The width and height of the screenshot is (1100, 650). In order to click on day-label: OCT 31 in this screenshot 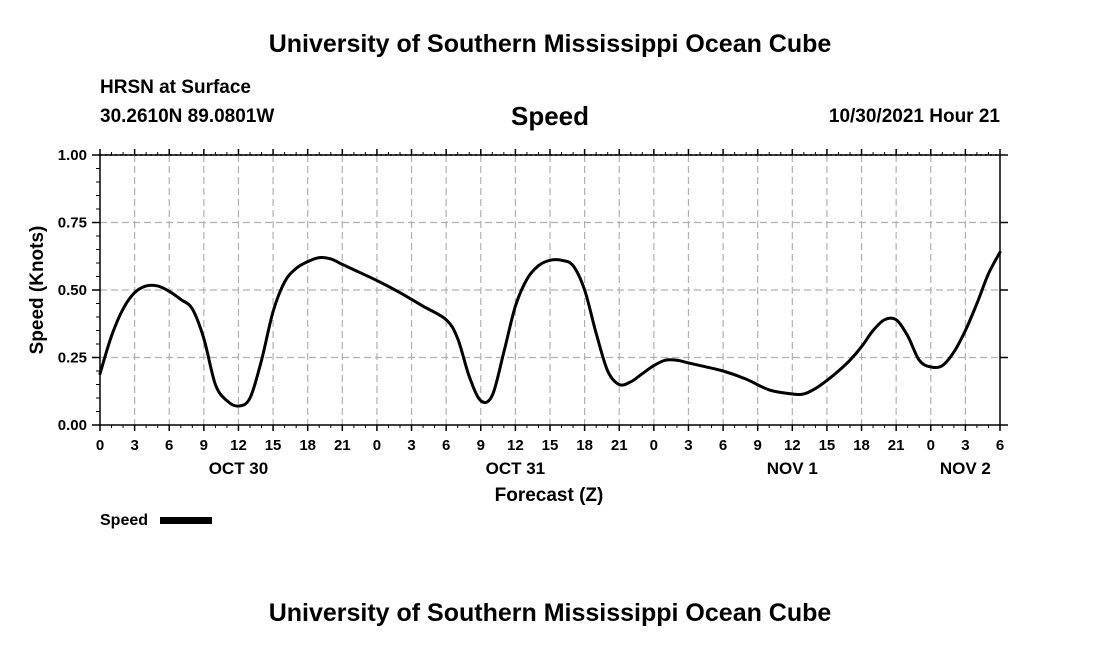, I will do `click(516, 468)`.